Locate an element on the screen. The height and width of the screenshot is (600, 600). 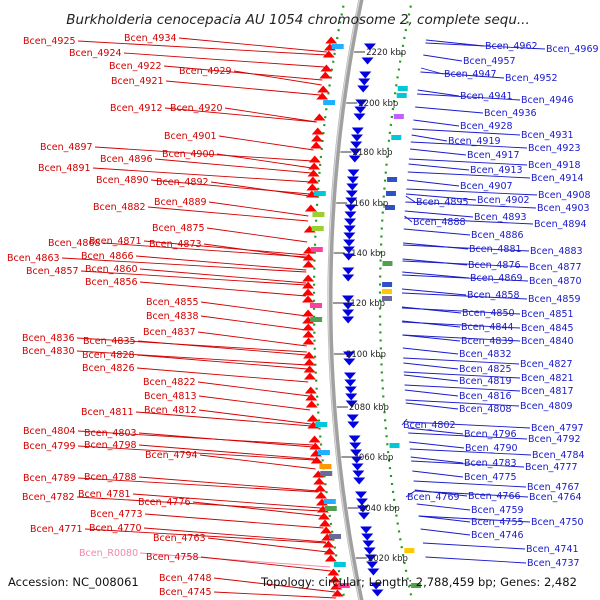
gene-label: Bcen_4866 is located at coordinates (107, 256).